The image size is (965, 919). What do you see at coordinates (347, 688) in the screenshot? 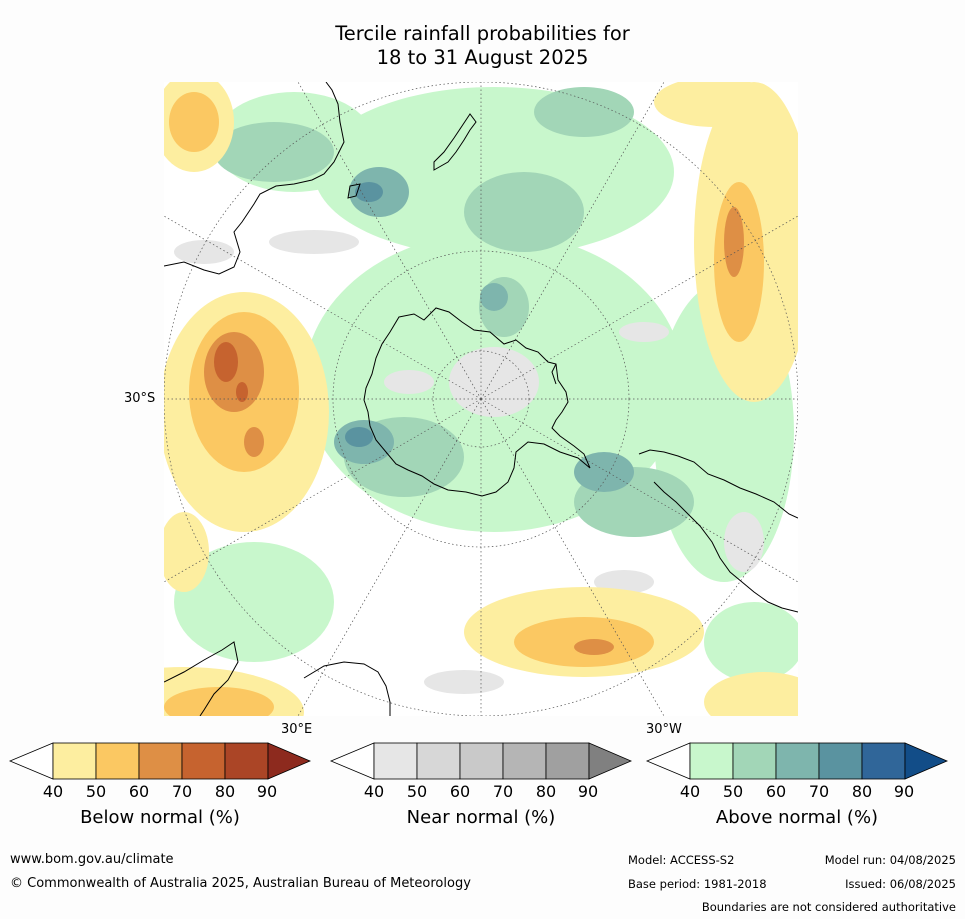
I see `madagascar-coast` at bounding box center [347, 688].